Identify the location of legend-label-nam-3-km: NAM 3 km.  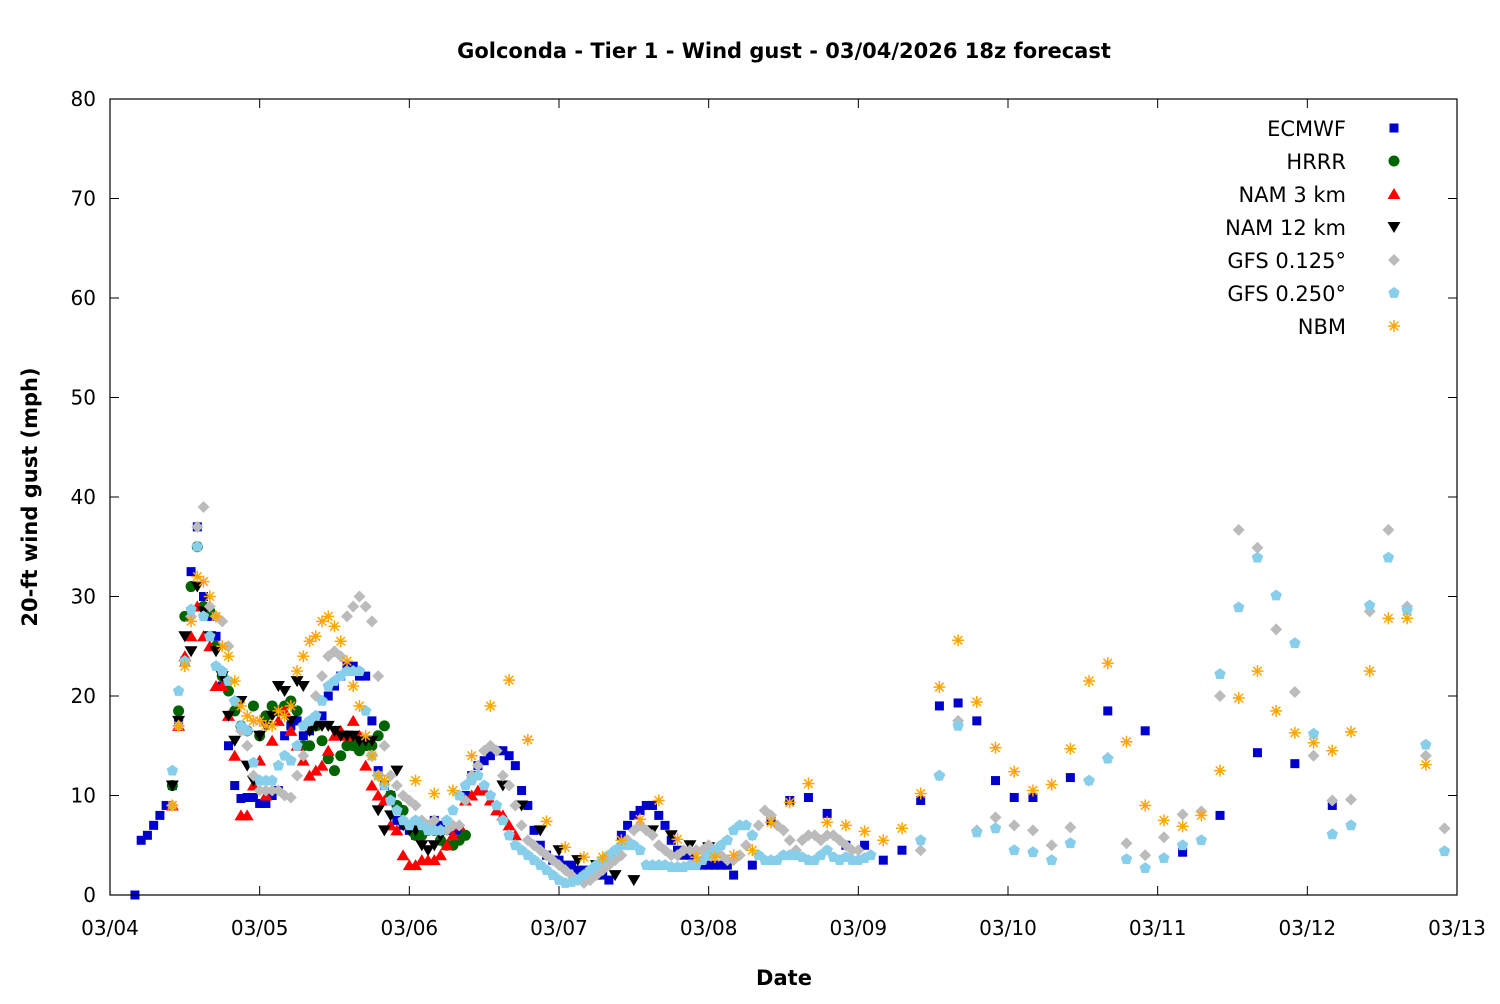
(1292, 195).